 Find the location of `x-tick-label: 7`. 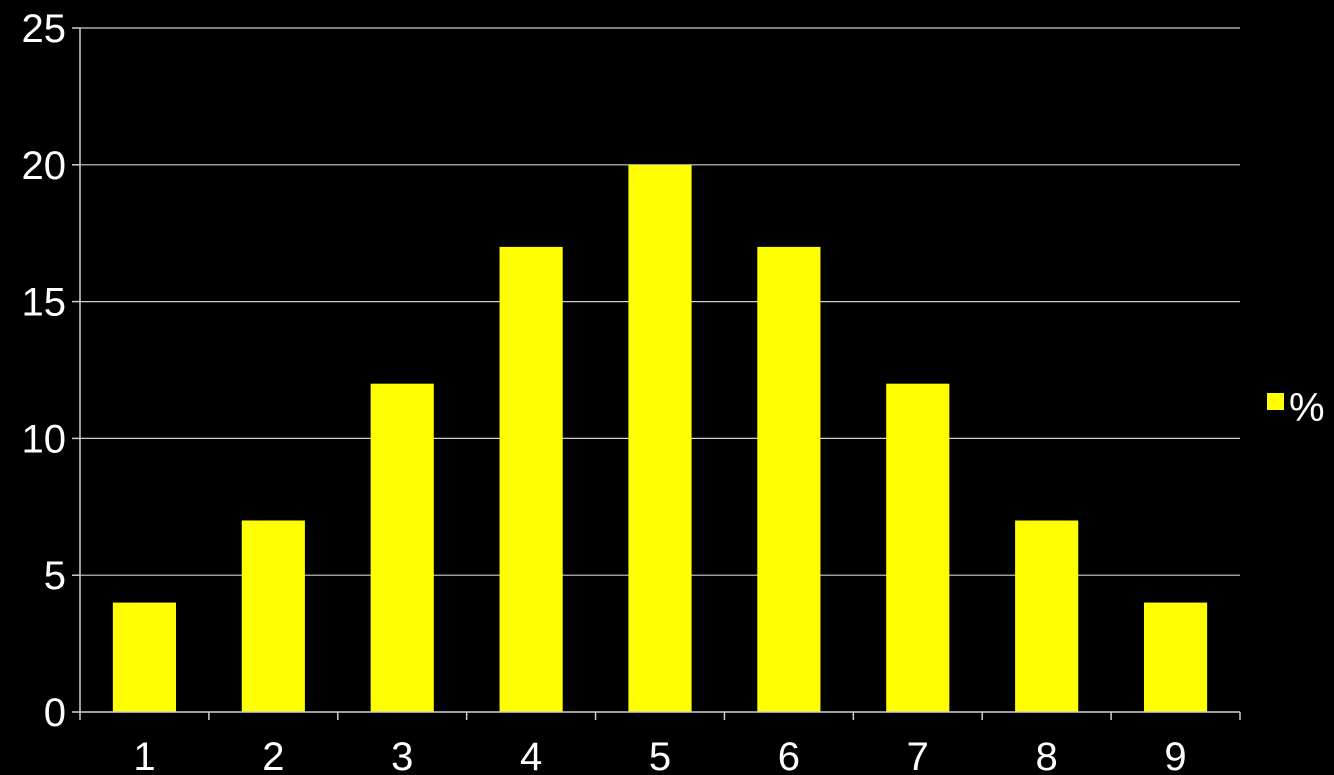

x-tick-label: 7 is located at coordinates (918, 755).